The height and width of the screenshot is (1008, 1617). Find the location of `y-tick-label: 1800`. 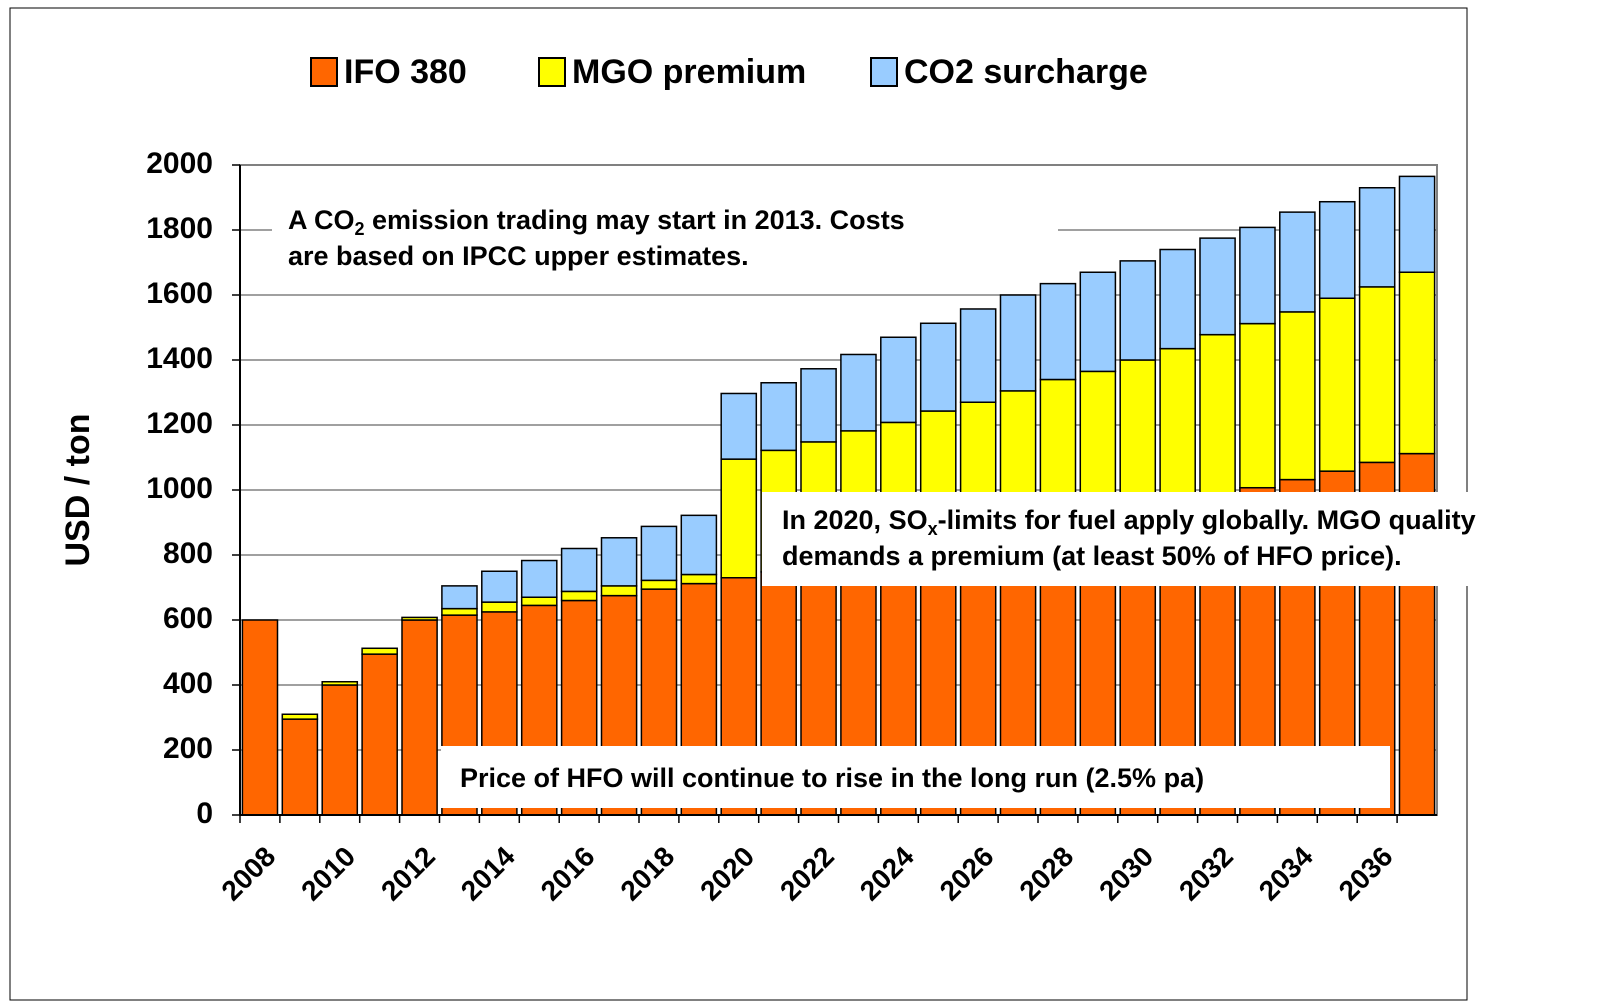

y-tick-label: 1800 is located at coordinates (179, 228).